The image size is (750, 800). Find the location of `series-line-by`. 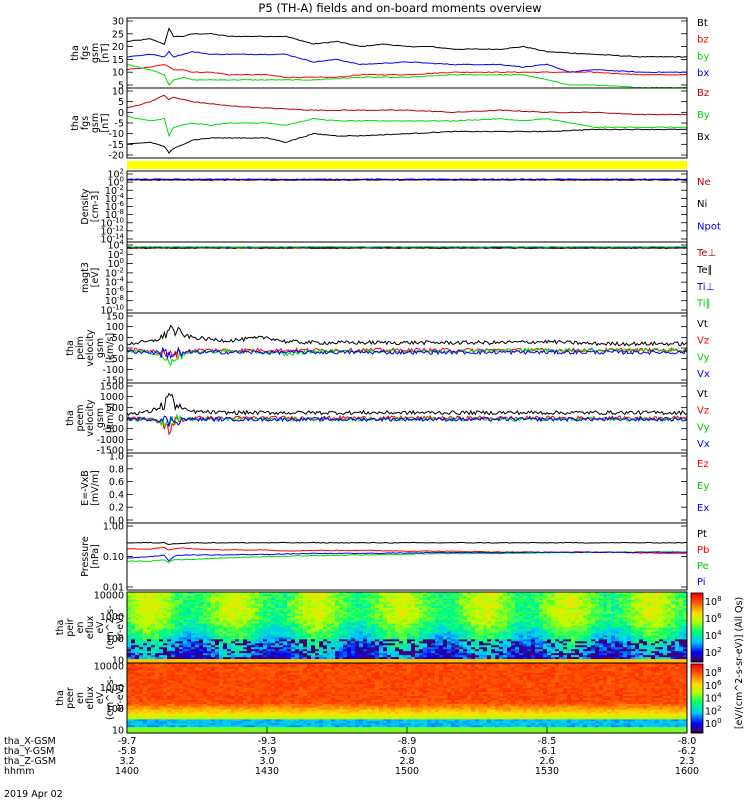

series-line-by is located at coordinates (407, 76).